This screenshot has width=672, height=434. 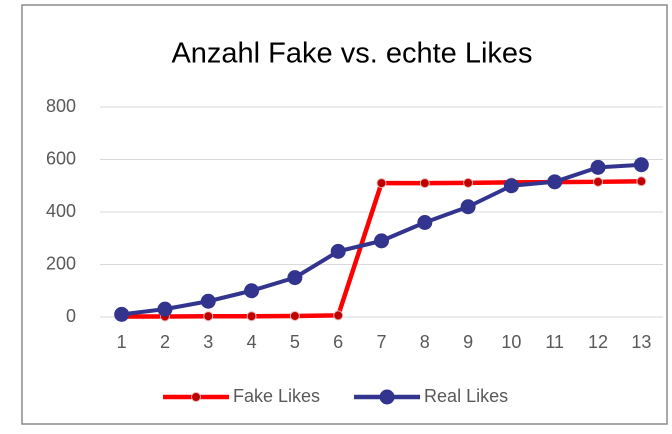 What do you see at coordinates (554, 342) in the screenshot?
I see `x-tick-label: 11` at bounding box center [554, 342].